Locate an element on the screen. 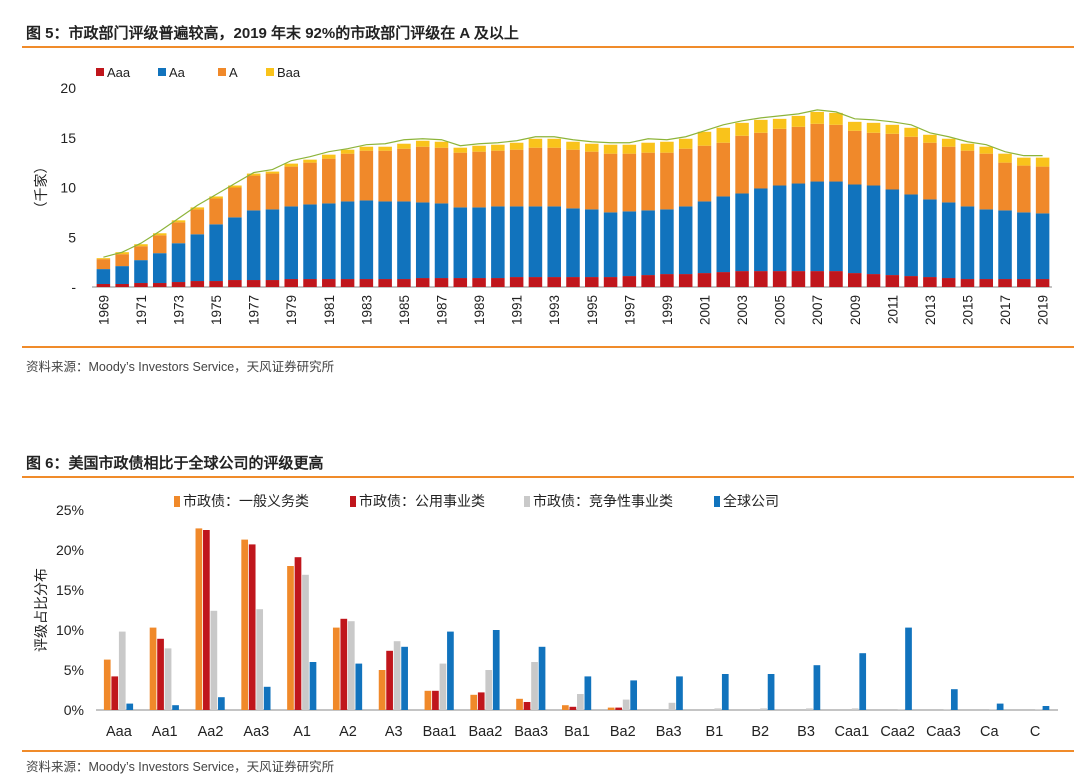 This screenshot has height=780, width=1080. bar-aaa-2007 is located at coordinates (817, 279).